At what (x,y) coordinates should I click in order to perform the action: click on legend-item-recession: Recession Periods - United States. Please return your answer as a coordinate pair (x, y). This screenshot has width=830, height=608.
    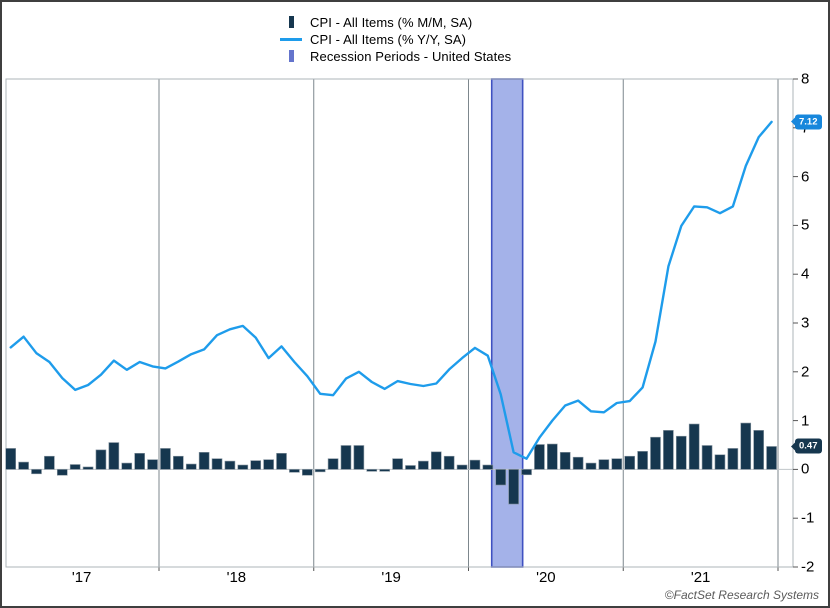
    Looking at the image, I should click on (395, 56).